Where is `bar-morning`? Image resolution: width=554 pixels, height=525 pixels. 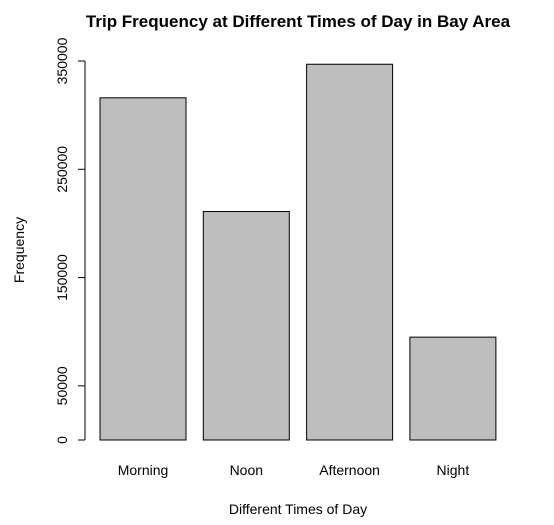
bar-morning is located at coordinates (143, 269).